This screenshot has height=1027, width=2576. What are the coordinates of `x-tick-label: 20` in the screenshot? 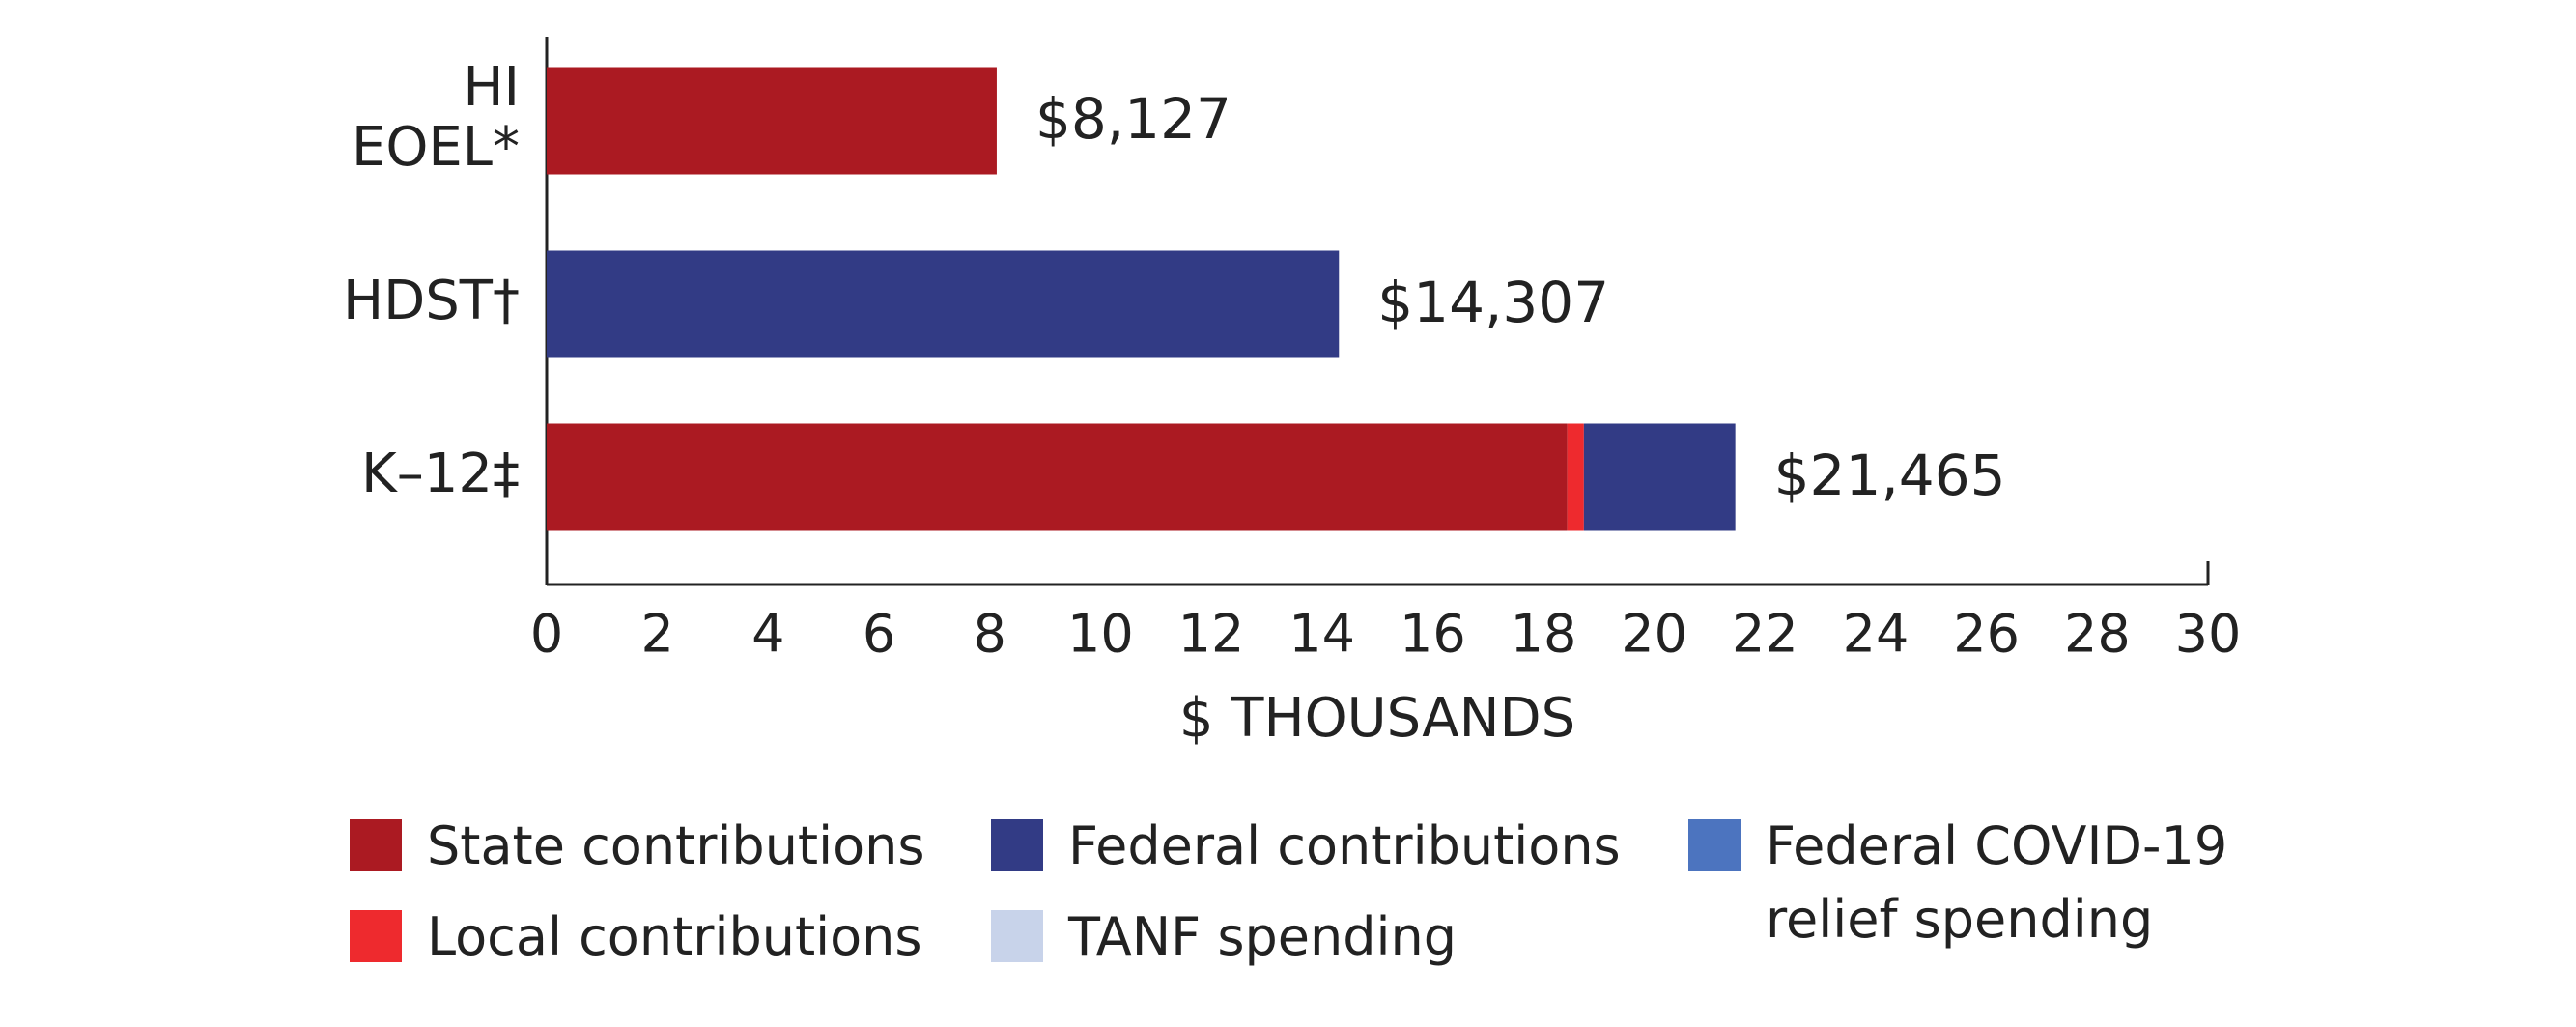 It's located at (1654, 635).